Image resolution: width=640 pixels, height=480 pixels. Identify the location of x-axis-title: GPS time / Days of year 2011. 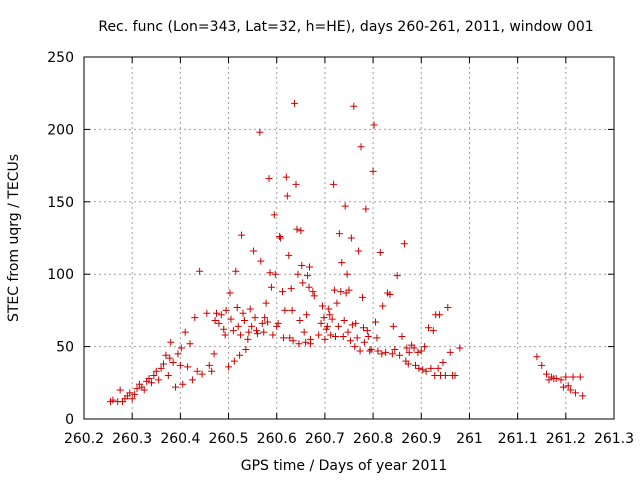
(344, 466).